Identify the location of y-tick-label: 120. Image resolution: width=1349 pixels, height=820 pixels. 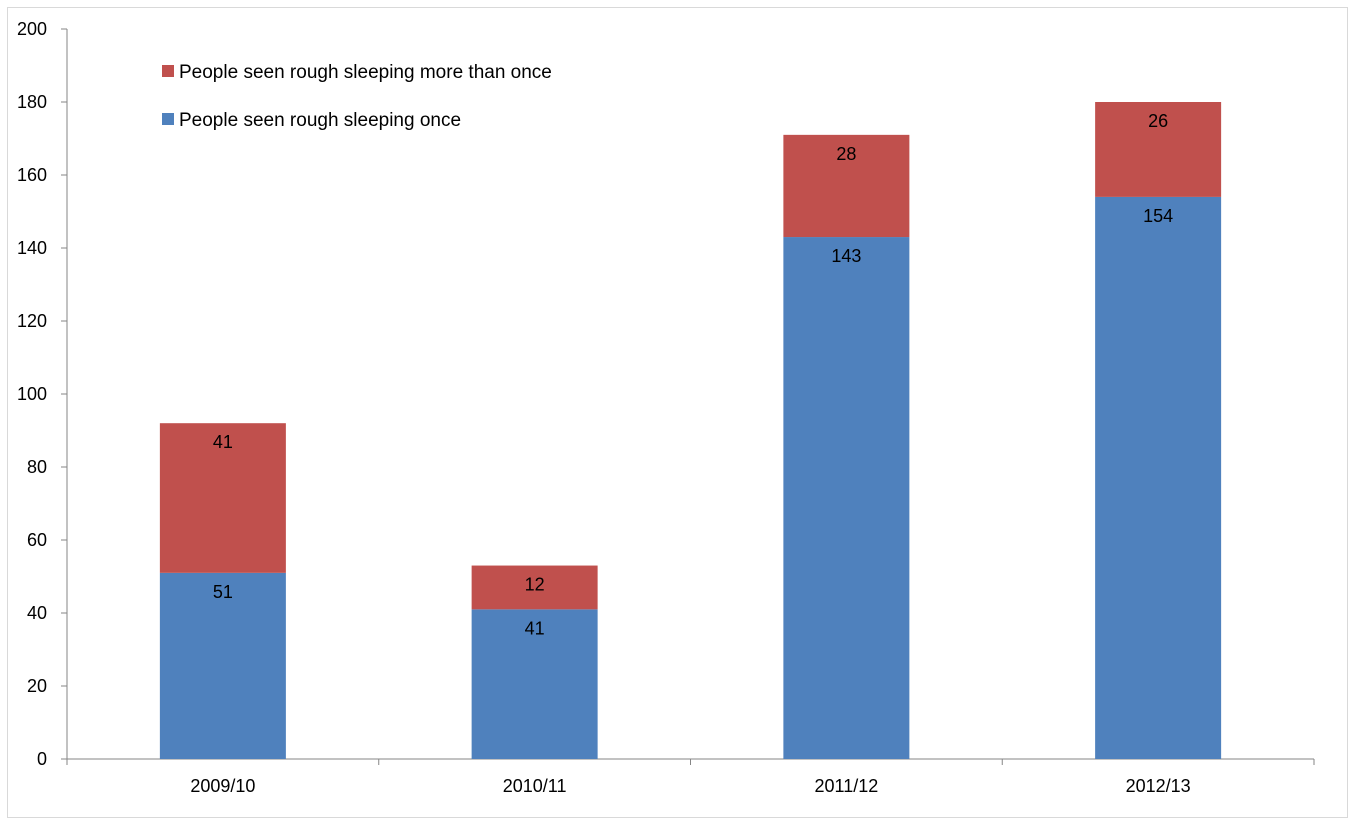
(32, 321).